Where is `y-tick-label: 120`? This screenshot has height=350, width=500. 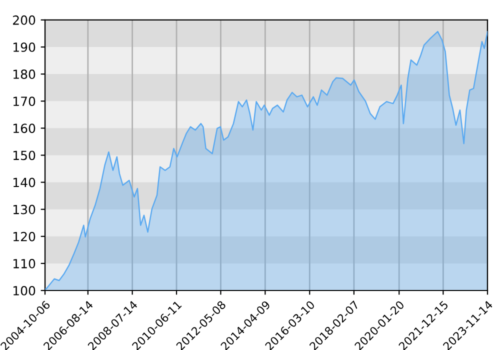 y-tick-label: 120 is located at coordinates (24, 237).